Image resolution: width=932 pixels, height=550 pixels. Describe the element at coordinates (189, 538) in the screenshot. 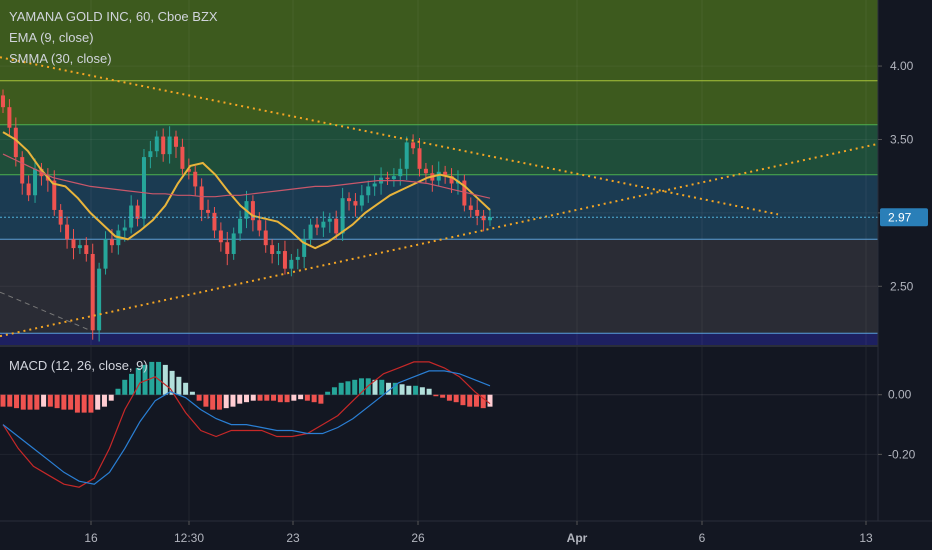

I see `time-tick-label: 12:30` at that location.